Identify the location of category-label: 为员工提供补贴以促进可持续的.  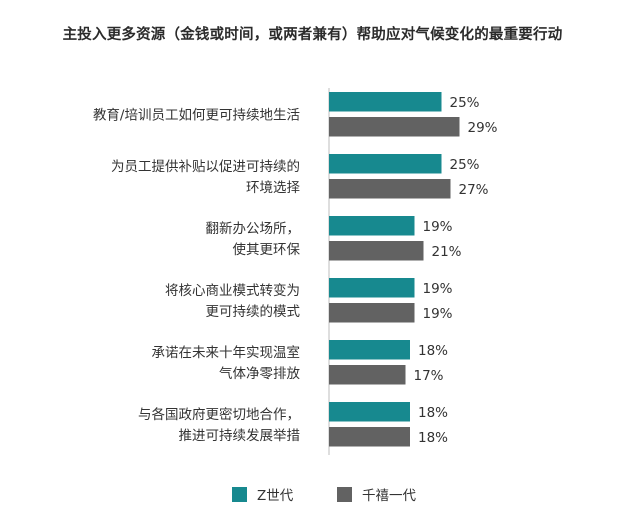
(205, 167).